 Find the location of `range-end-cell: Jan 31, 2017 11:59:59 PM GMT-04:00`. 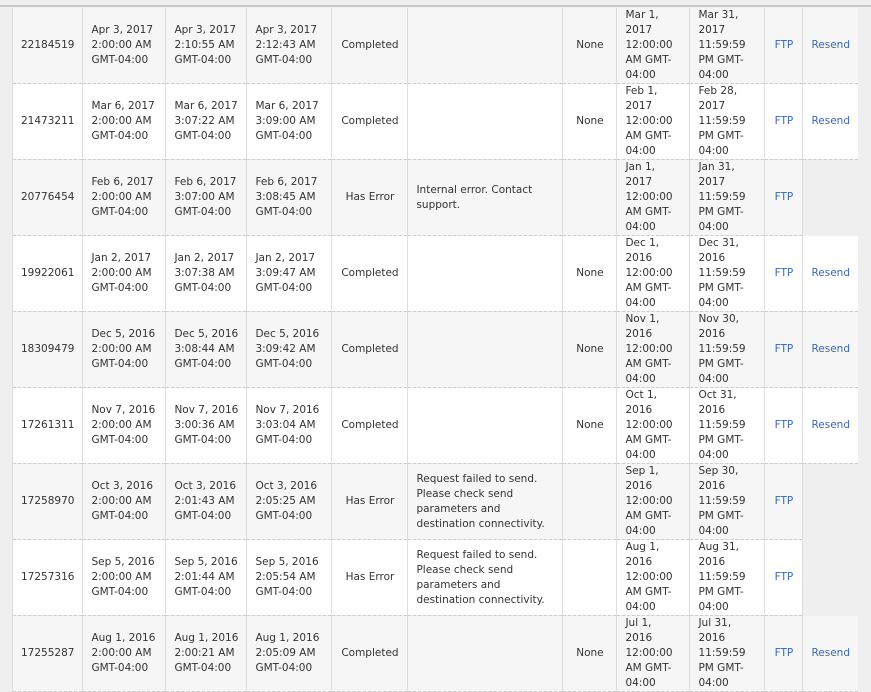

range-end-cell: Jan 31, 2017 11:59:59 PM GMT-04:00 is located at coordinates (727, 197).